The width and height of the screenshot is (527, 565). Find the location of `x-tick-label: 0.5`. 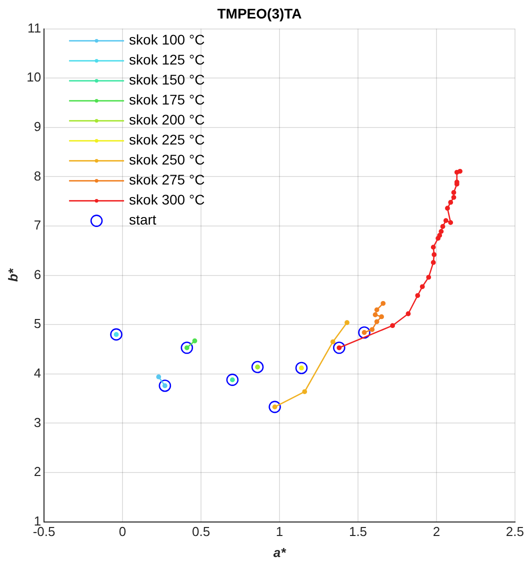

x-tick-label: 0.5 is located at coordinates (201, 532).